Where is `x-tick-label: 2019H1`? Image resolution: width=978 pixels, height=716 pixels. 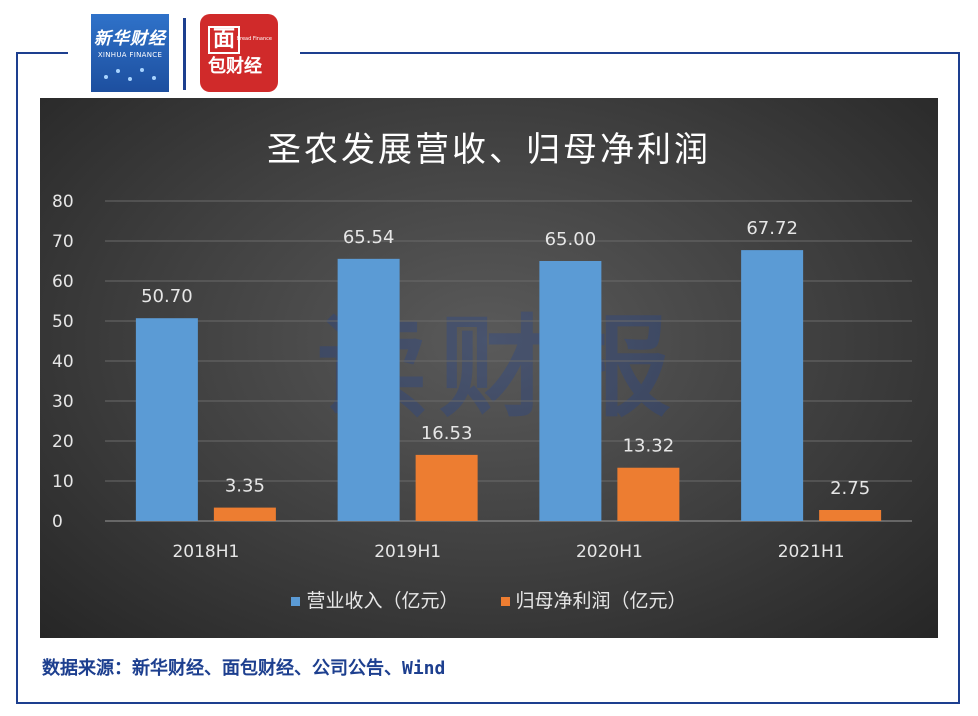
x-tick-label: 2019H1 is located at coordinates (407, 552).